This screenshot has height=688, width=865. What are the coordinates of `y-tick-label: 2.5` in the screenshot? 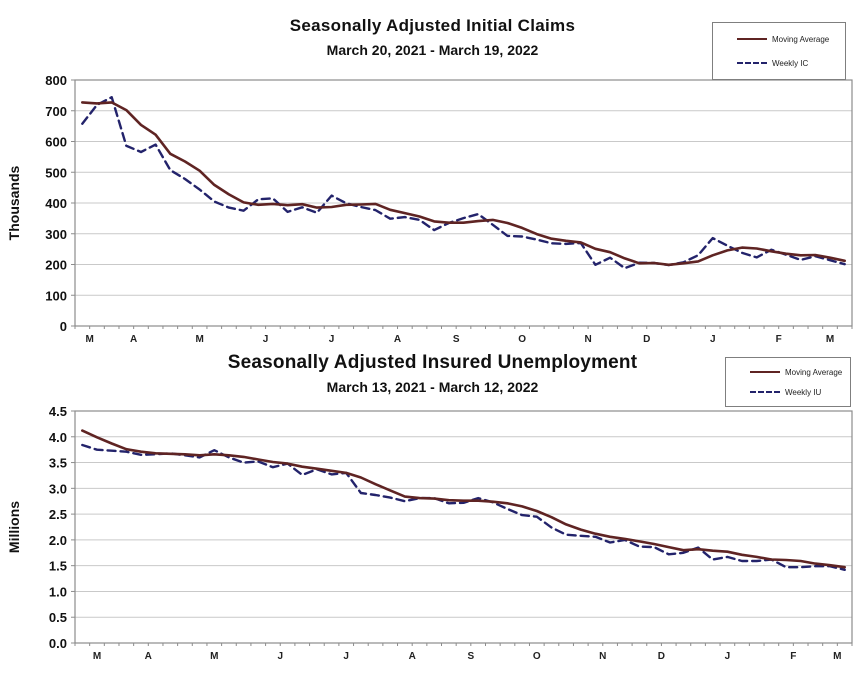 It's located at (58, 514).